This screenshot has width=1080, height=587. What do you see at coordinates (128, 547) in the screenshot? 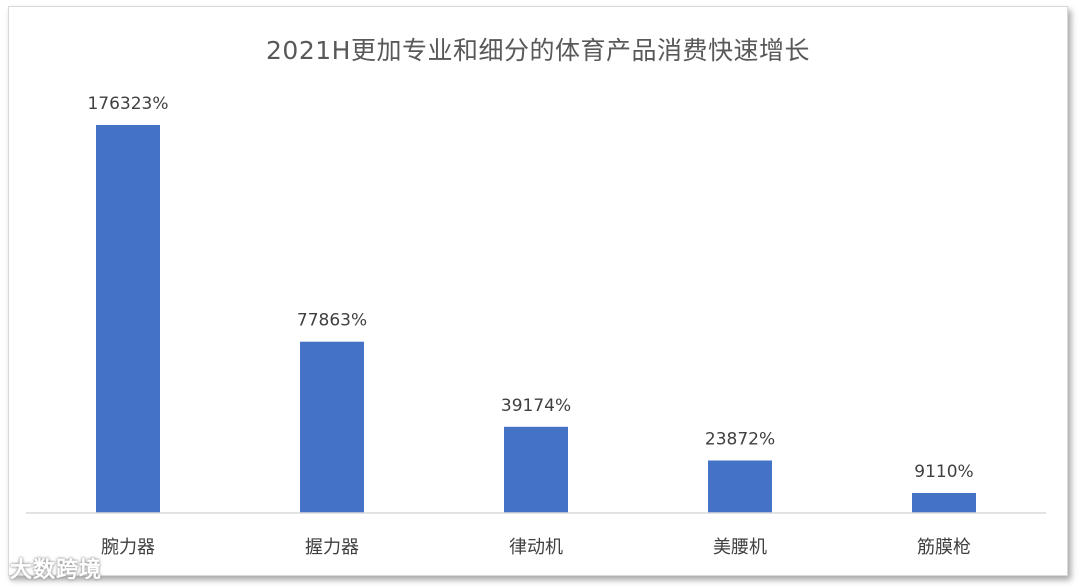
I see `category-label-1: 腕力器` at bounding box center [128, 547].